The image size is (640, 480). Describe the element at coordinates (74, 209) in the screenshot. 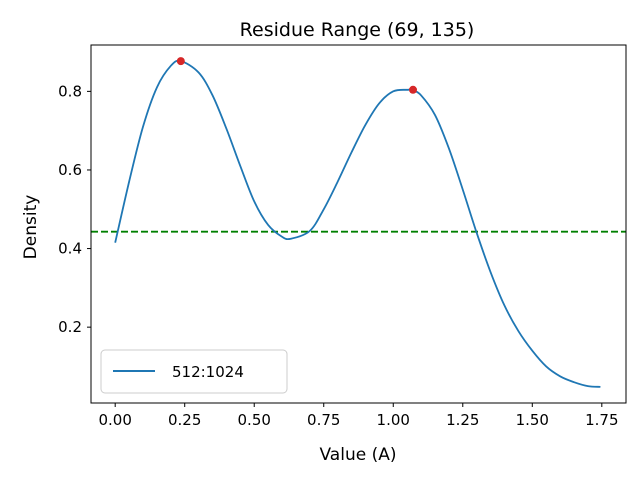

I see `y-axis-ticks: 0.2 0.4 0.6 0.8` at that location.